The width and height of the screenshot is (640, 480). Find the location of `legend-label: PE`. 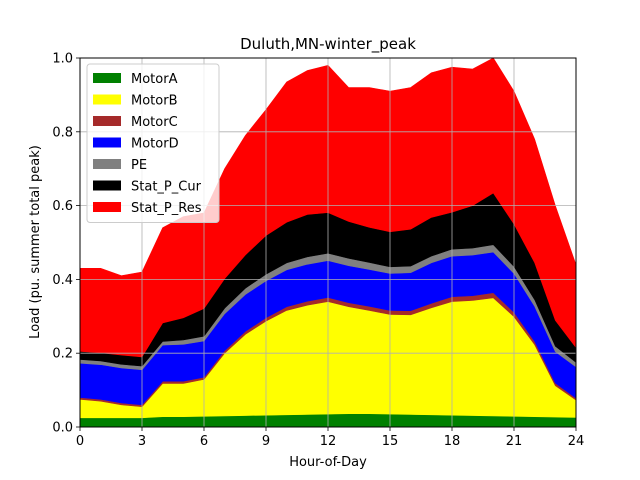

legend-label: PE is located at coordinates (139, 165).